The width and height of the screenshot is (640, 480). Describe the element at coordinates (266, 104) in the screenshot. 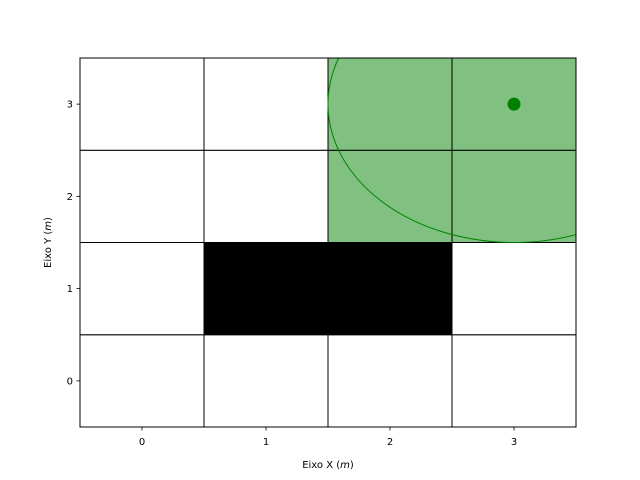

I see `grid-cell-1-3-free` at that location.